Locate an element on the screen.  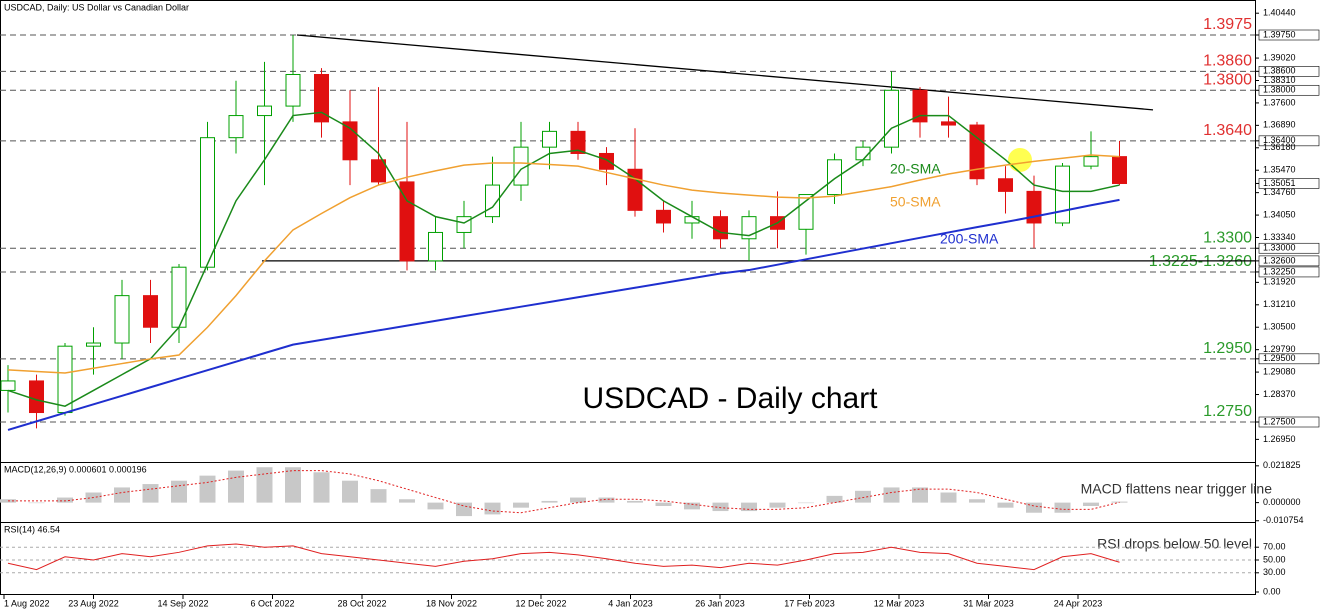
macd-tick-label: 0.000000 is located at coordinates (1282, 502).